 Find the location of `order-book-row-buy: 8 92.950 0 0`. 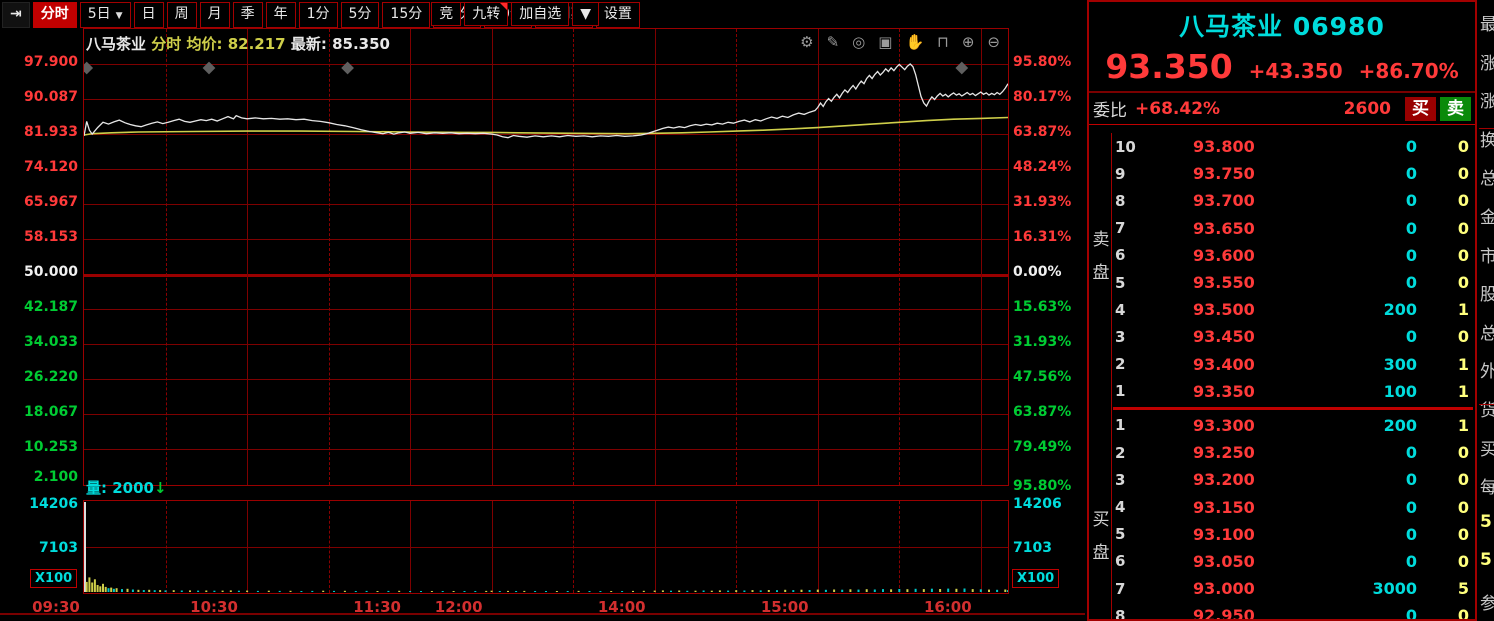

order-book-row-buy: 8 92.950 0 0 is located at coordinates (1293, 610).